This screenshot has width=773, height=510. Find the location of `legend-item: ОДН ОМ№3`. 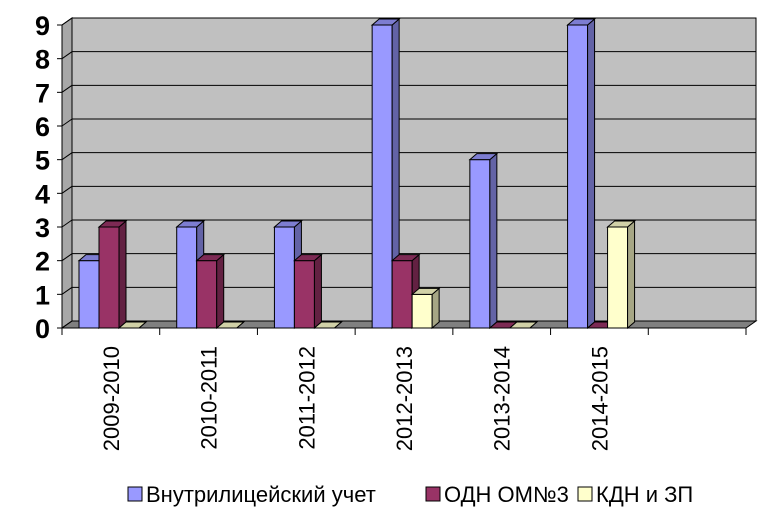

legend-item: ОДН ОМ№3 is located at coordinates (497, 494).